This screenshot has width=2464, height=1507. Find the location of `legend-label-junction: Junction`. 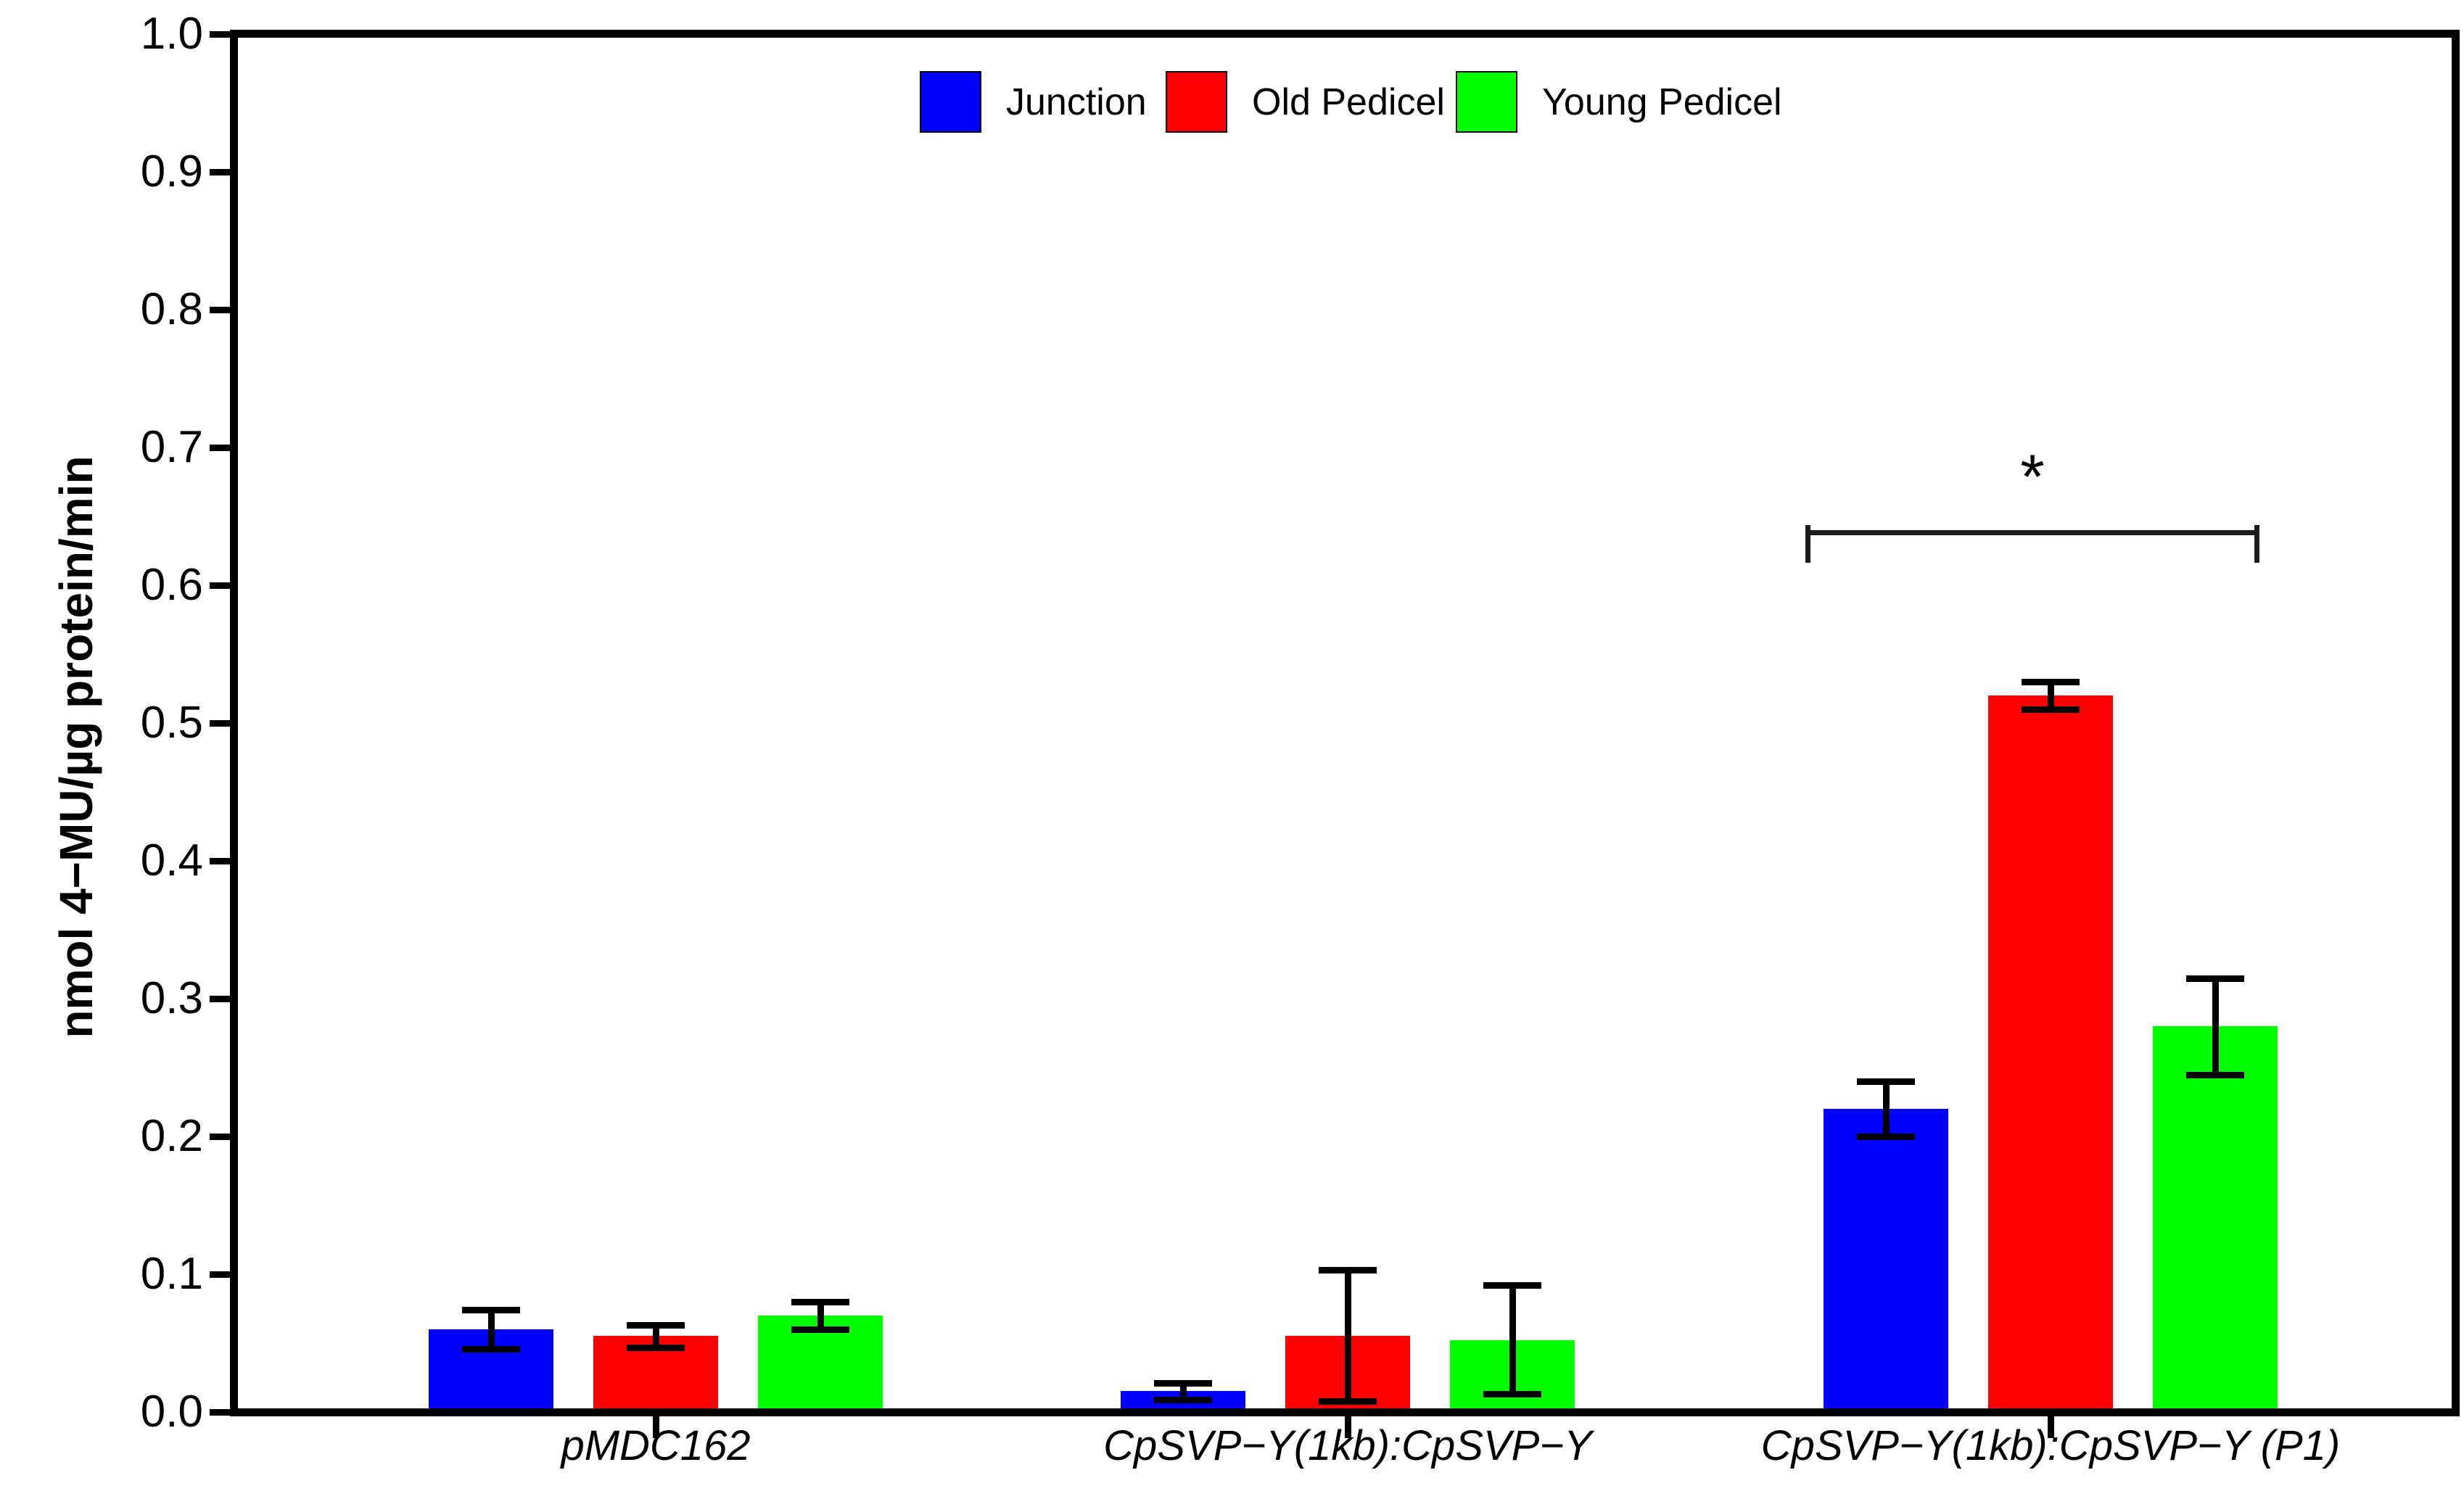

legend-label-junction: Junction is located at coordinates (1076, 101).